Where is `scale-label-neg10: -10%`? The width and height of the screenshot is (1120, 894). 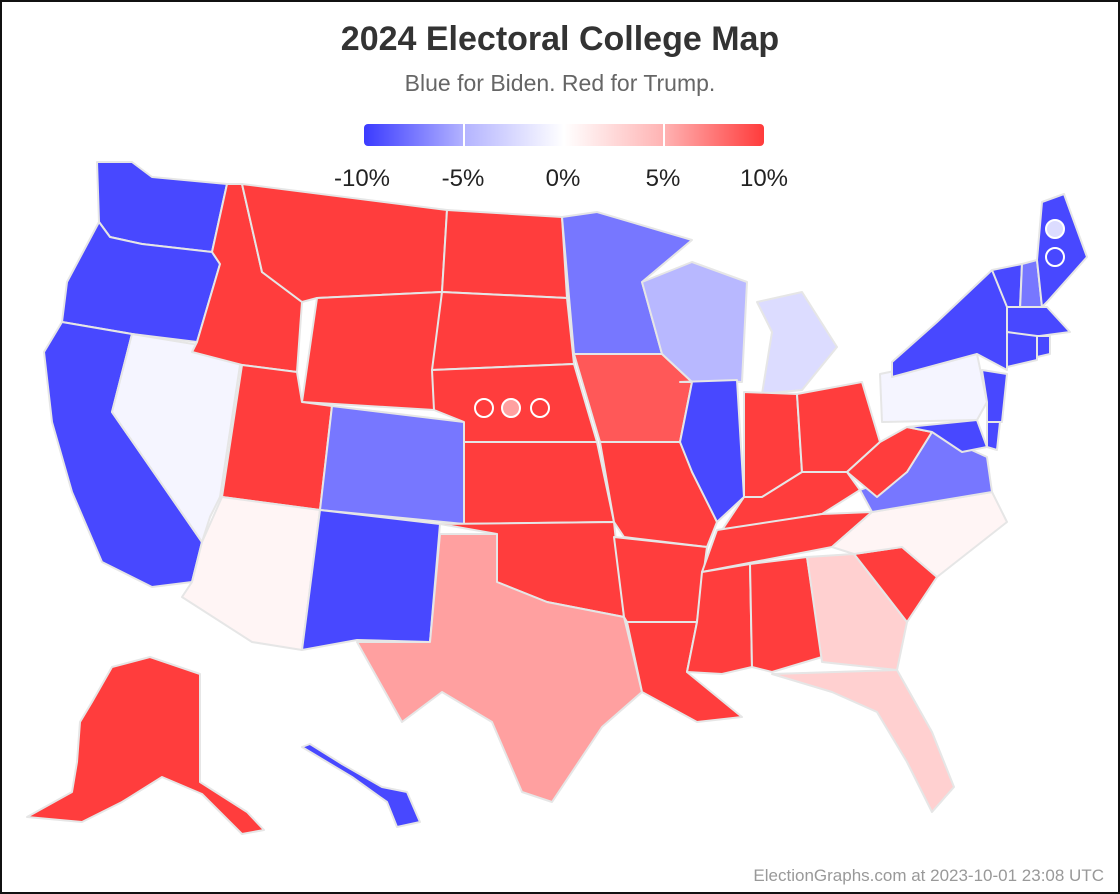 scale-label-neg10: -10% is located at coordinates (362, 178).